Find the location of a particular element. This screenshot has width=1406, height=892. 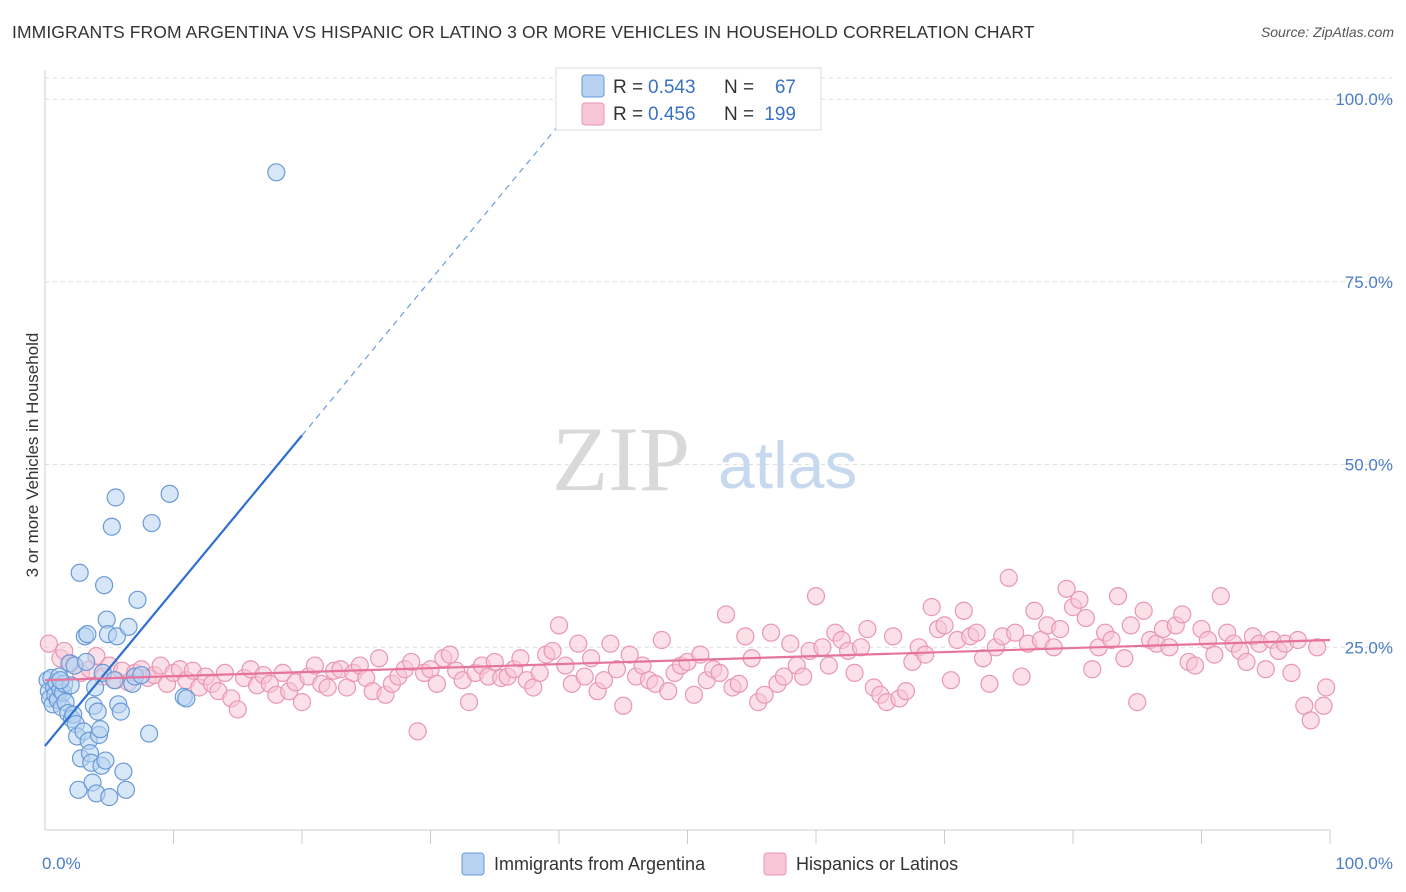

legend-r-label-argentina: R = is located at coordinates (628, 87).